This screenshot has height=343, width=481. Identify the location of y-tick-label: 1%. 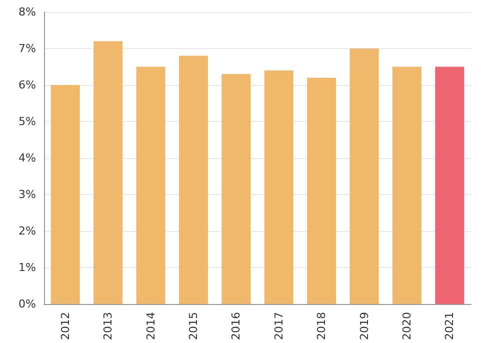
(27, 267).